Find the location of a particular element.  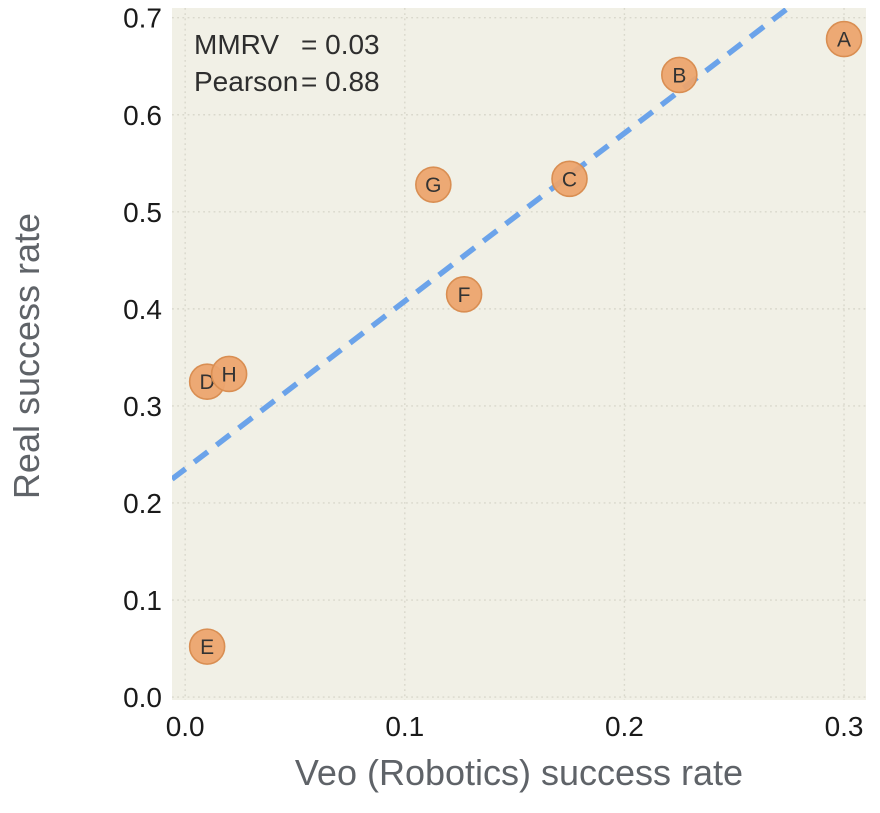

data-point-H: H is located at coordinates (229, 374).